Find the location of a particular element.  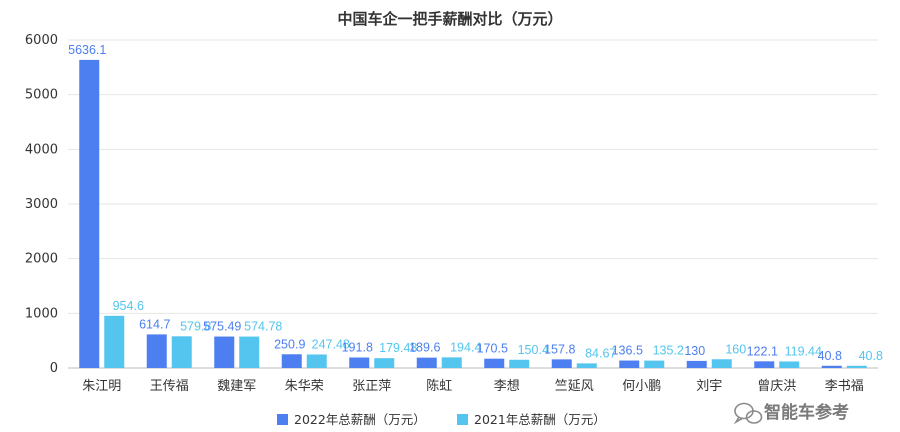

data-label-2022: 157.8 is located at coordinates (559, 349).